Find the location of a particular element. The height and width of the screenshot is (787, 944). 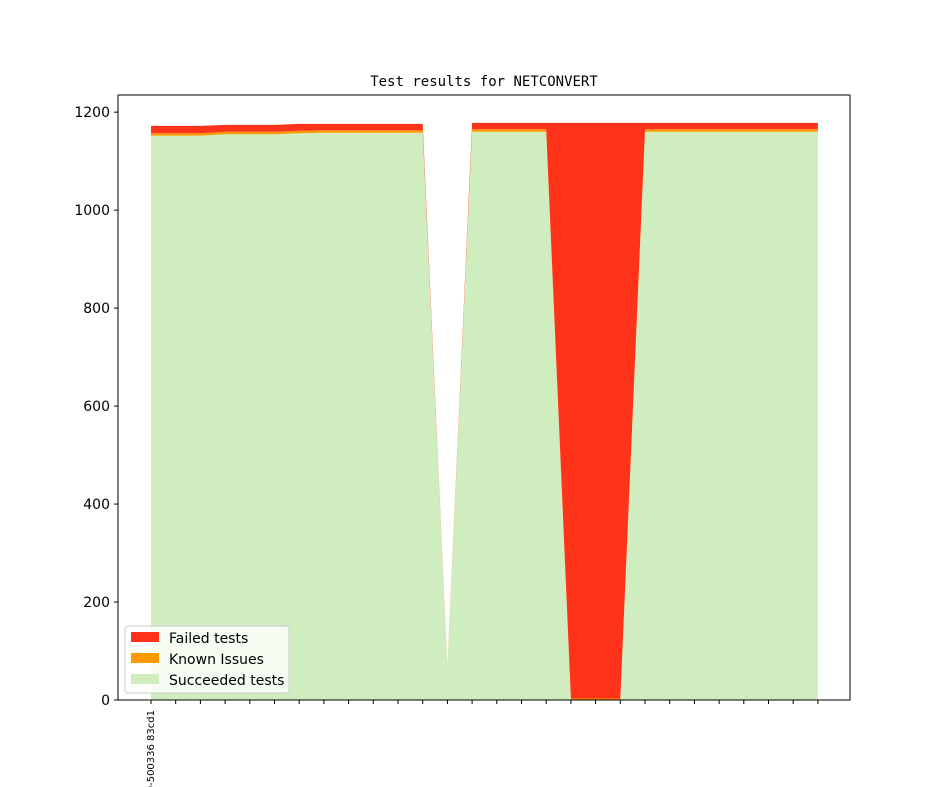

y-axis: 0 200 400 600 800 1000 1200 is located at coordinates (96, 407).